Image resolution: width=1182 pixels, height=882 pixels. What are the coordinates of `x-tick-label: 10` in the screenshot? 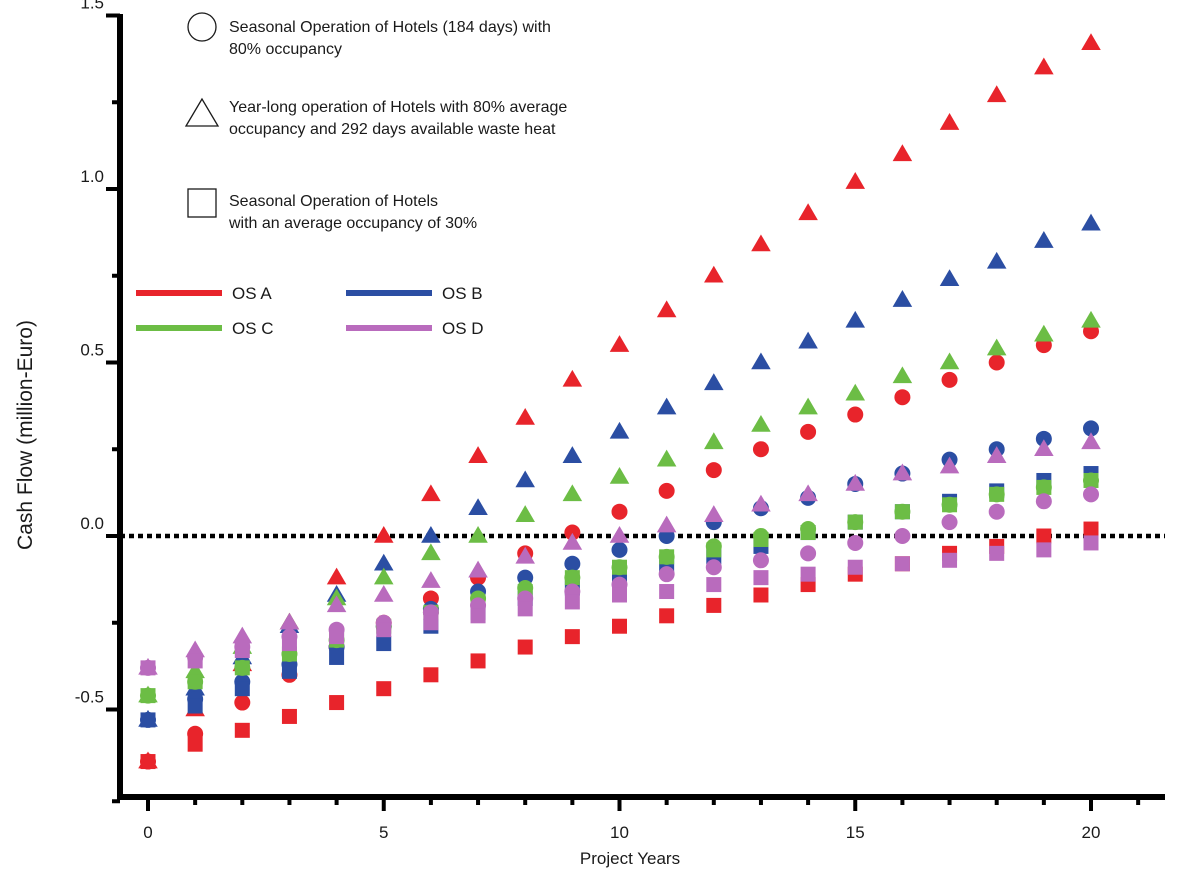 It's located at (619, 832).